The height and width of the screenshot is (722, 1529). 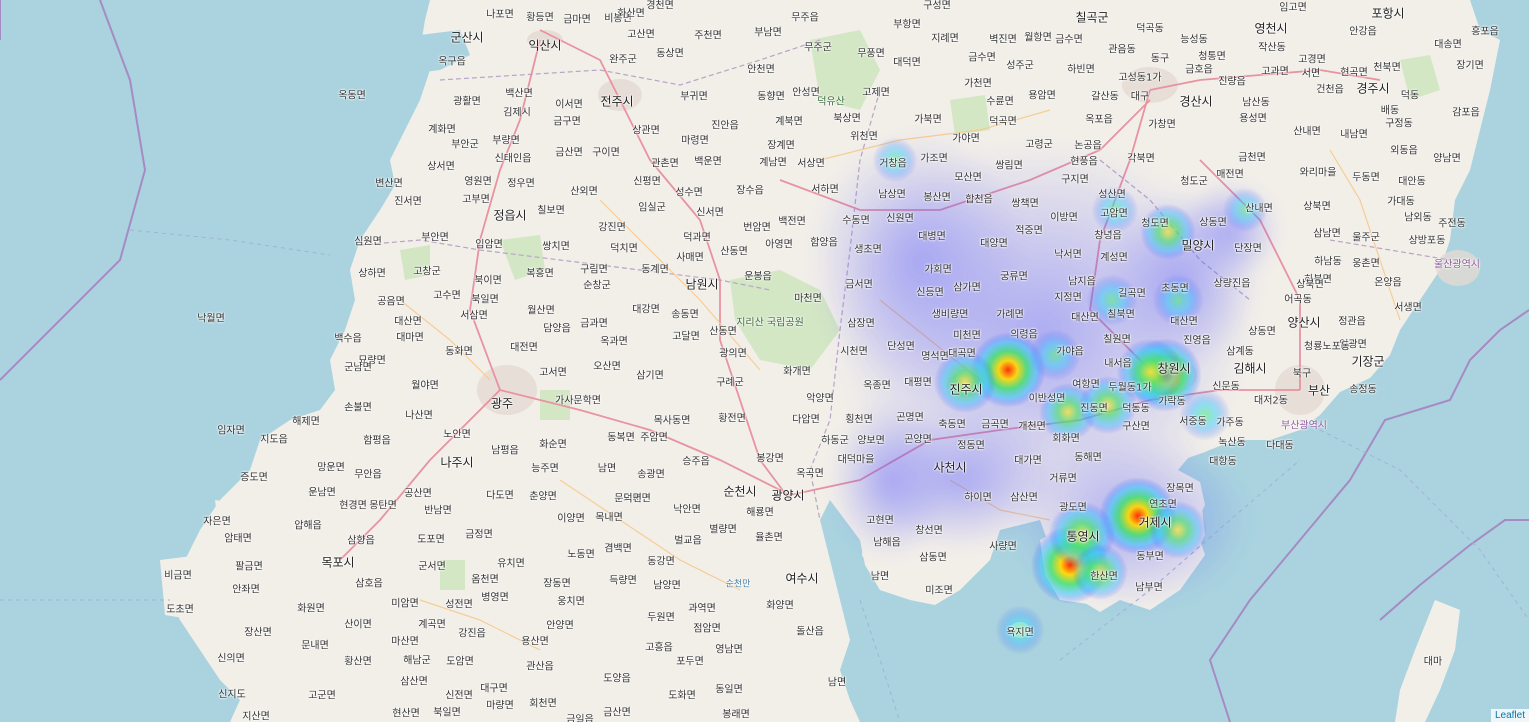 I want to click on place-label: 몽탄면, so click(x=383, y=506).